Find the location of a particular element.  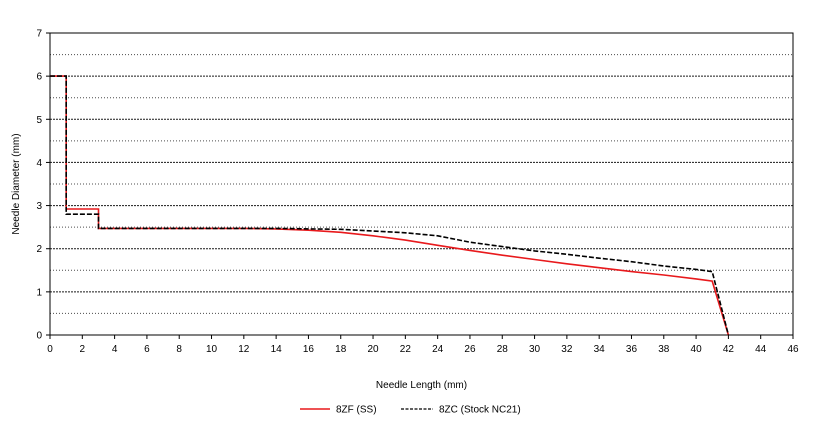

x-tick-label: 16 is located at coordinates (309, 349).